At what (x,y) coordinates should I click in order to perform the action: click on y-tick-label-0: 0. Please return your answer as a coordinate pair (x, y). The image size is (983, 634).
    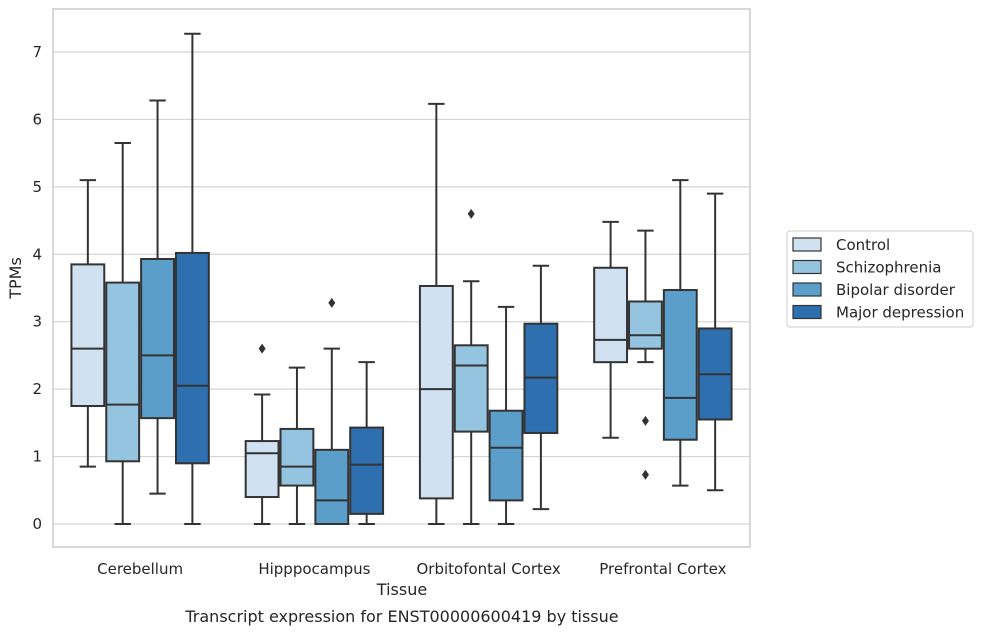
    Looking at the image, I should click on (37, 524).